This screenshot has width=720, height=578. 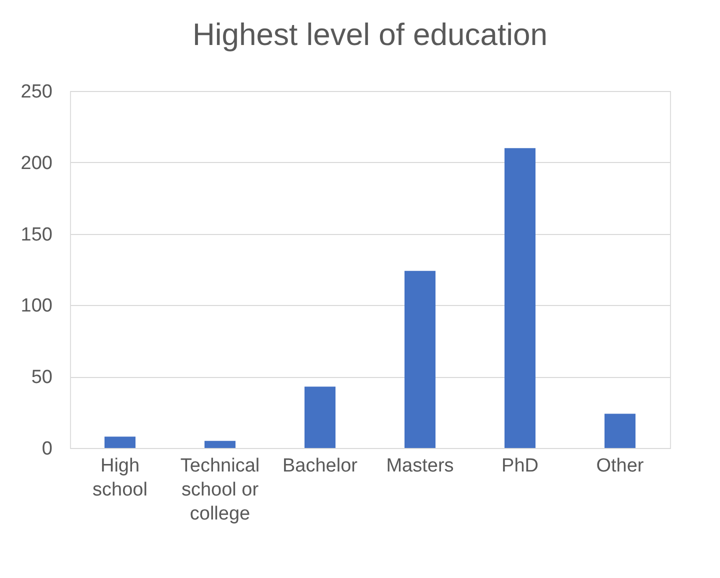 I want to click on y-tick-label: 150, so click(x=36, y=235).